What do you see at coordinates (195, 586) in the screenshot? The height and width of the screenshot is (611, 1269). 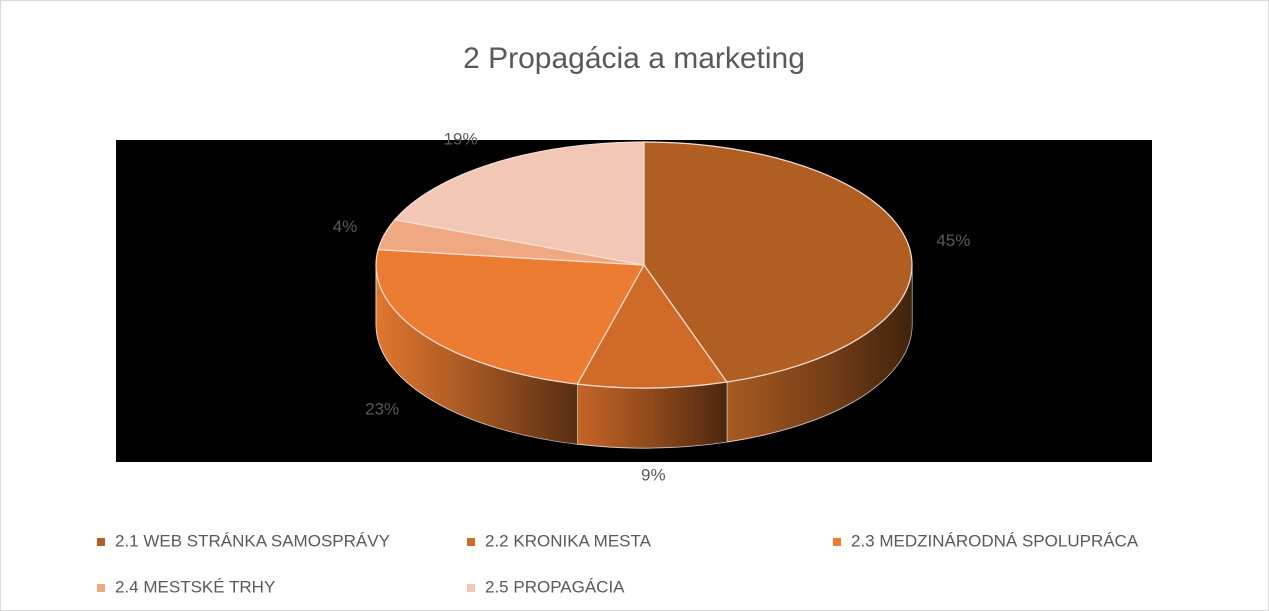 I see `legend-label: 2.4 MESTSKÉ TRHY` at bounding box center [195, 586].